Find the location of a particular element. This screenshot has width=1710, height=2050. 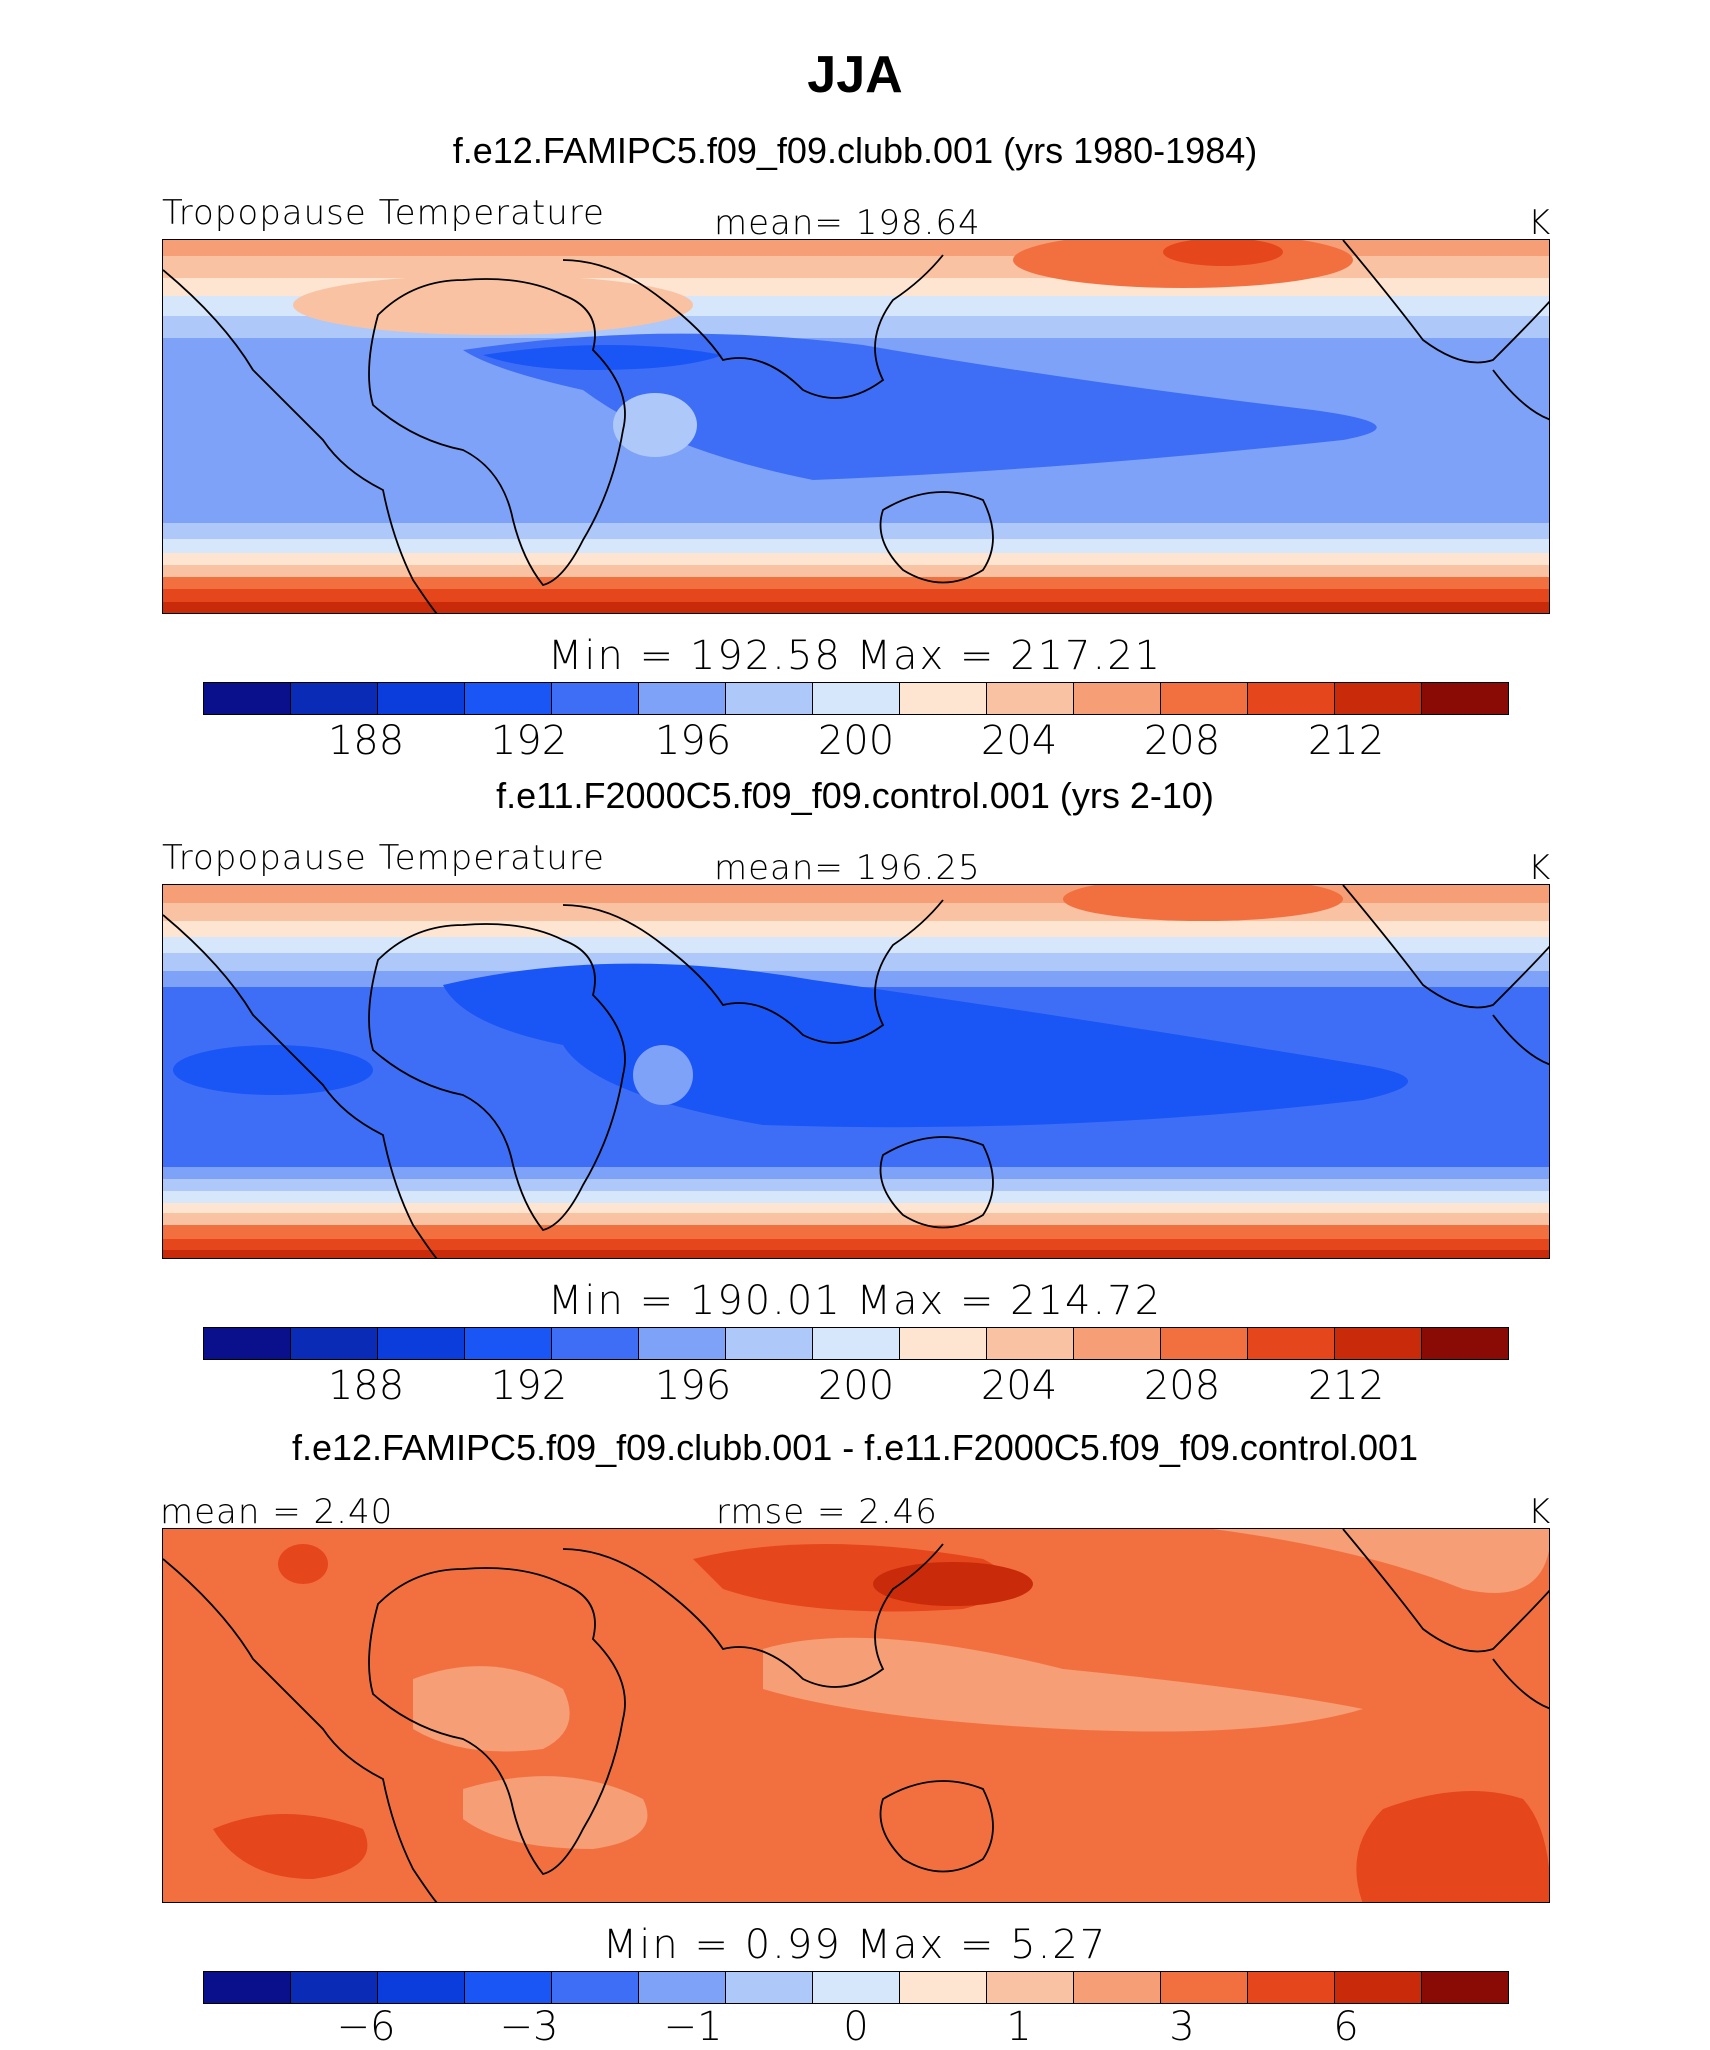

nh-warm-core is located at coordinates (1203, 903).